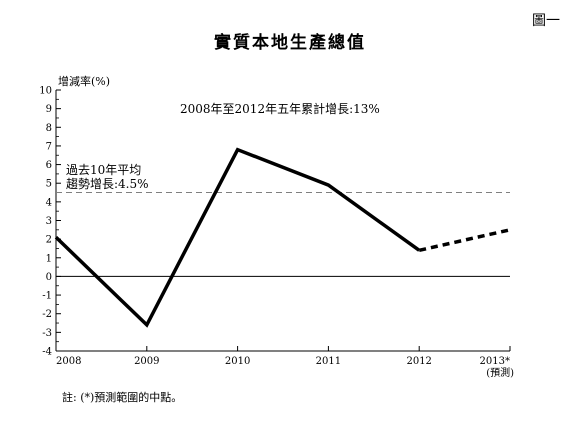  Describe the element at coordinates (84, 81) in the screenshot. I see `y-axis-label: 增減率(%)` at that location.